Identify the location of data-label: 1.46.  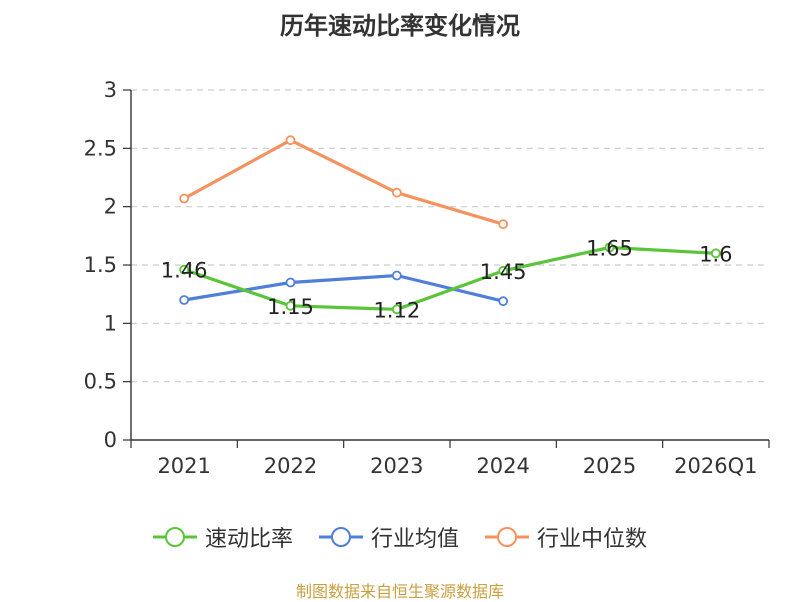
(184, 271).